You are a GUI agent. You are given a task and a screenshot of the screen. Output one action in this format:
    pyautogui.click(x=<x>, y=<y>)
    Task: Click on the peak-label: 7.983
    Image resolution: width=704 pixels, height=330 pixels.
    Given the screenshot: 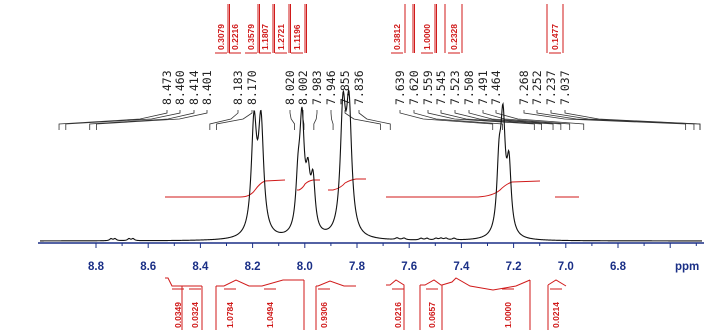 What is the action you would take?
    pyautogui.click(x=317, y=87)
    